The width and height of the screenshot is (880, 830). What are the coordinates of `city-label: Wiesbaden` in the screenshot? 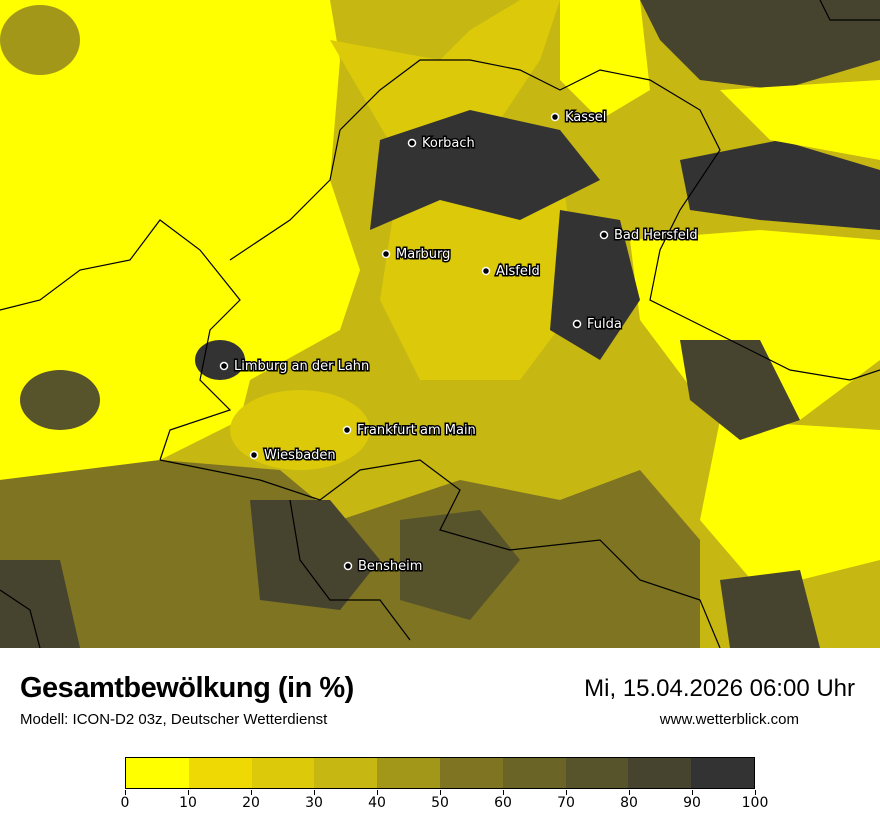 It's located at (300, 455).